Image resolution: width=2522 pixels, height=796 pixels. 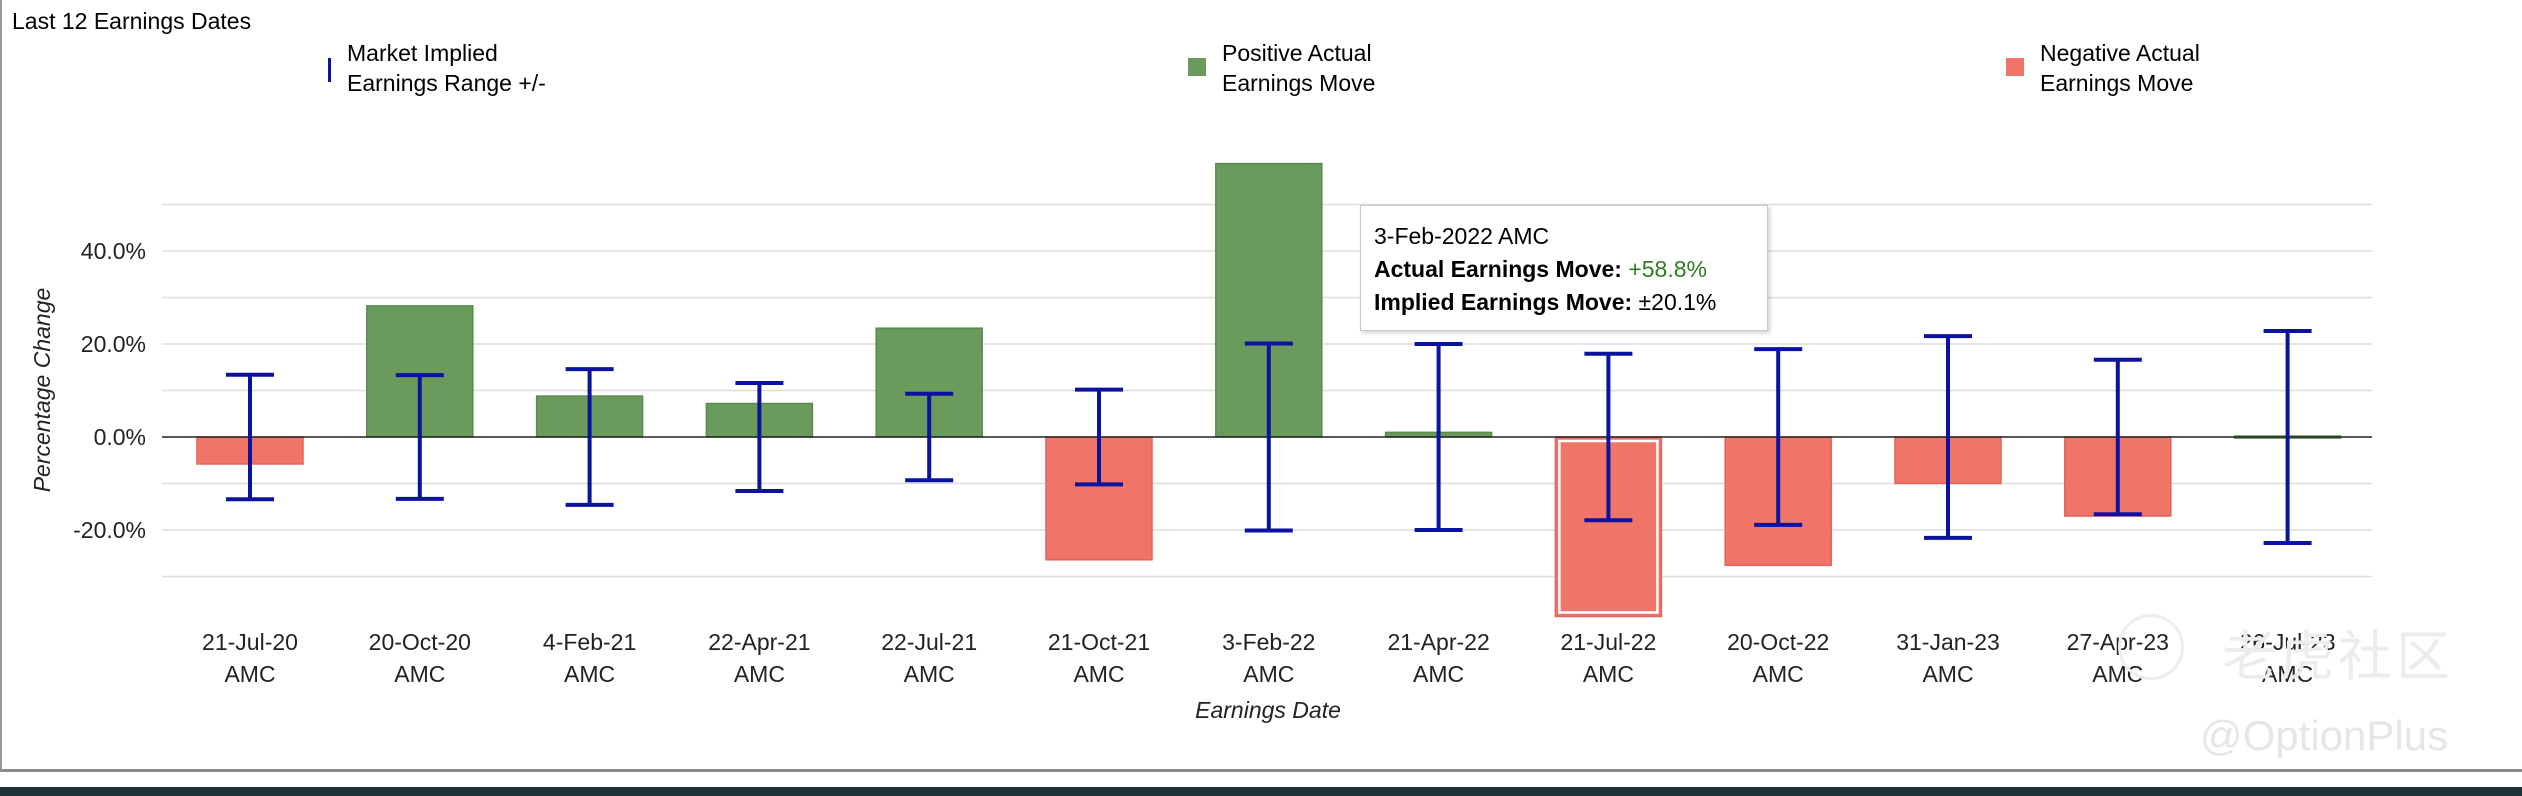 I want to click on y-axis-label: Percentage Change, so click(x=42, y=390).